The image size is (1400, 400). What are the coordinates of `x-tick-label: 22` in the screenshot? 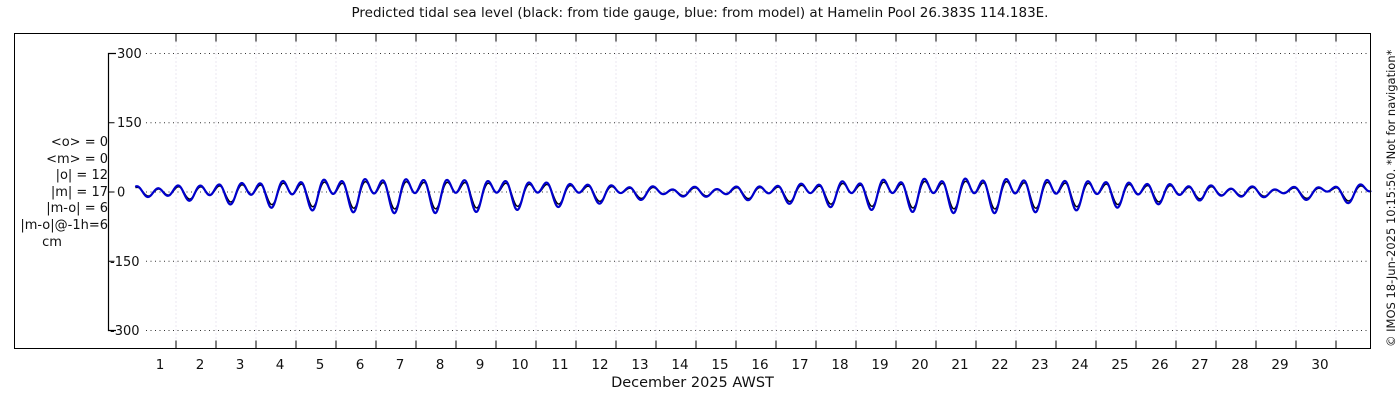 It's located at (999, 365).